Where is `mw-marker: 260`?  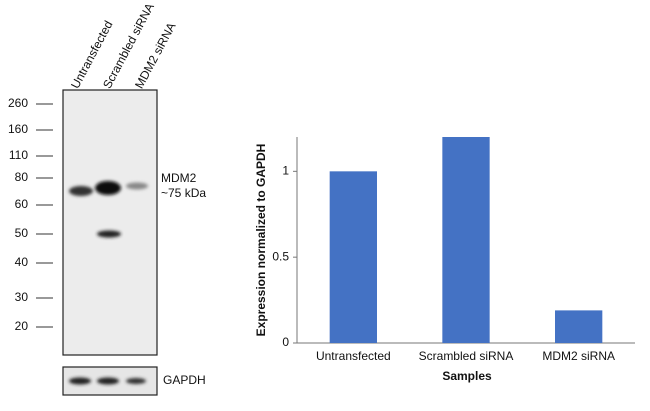
mw-marker: 260 is located at coordinates (18, 103).